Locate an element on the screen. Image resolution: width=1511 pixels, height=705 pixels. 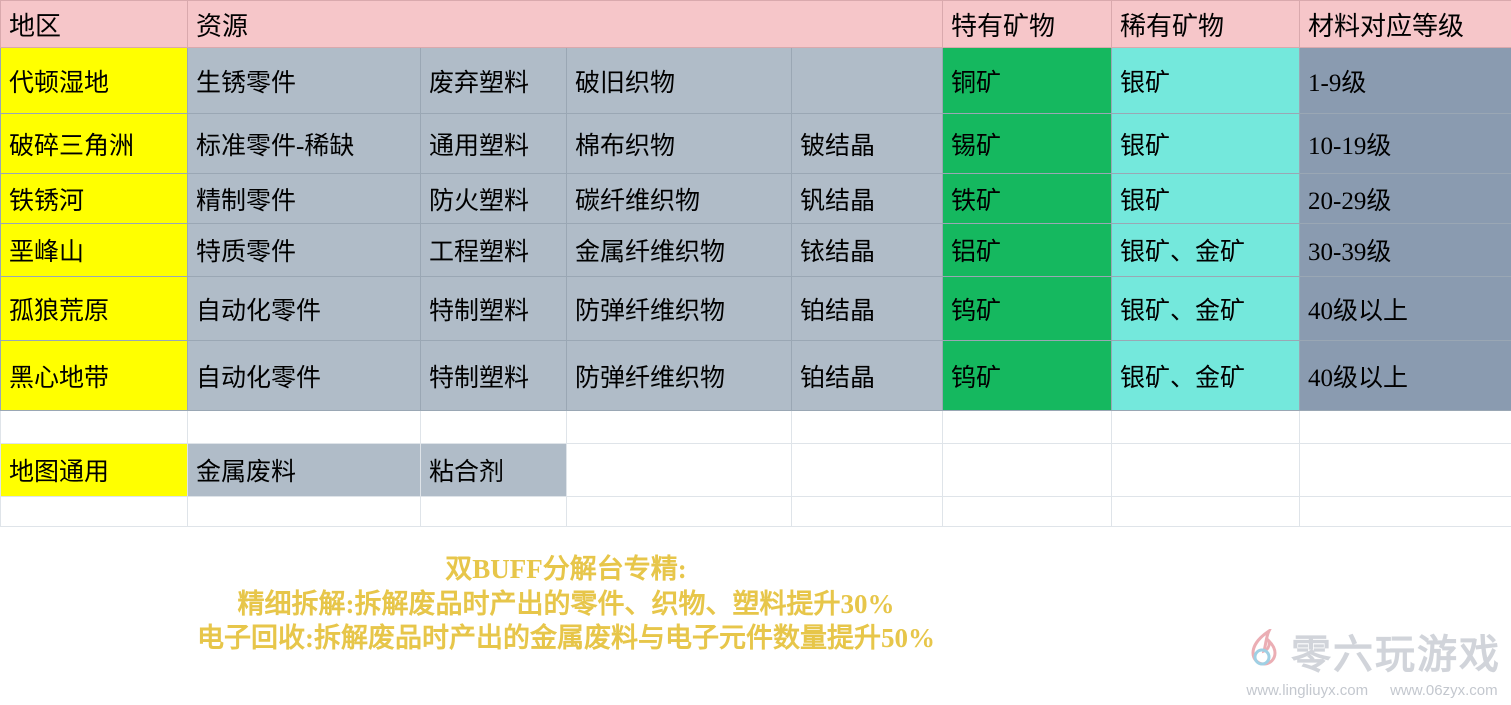
cell-special-mineral: 铁矿 is located at coordinates (1027, 198).